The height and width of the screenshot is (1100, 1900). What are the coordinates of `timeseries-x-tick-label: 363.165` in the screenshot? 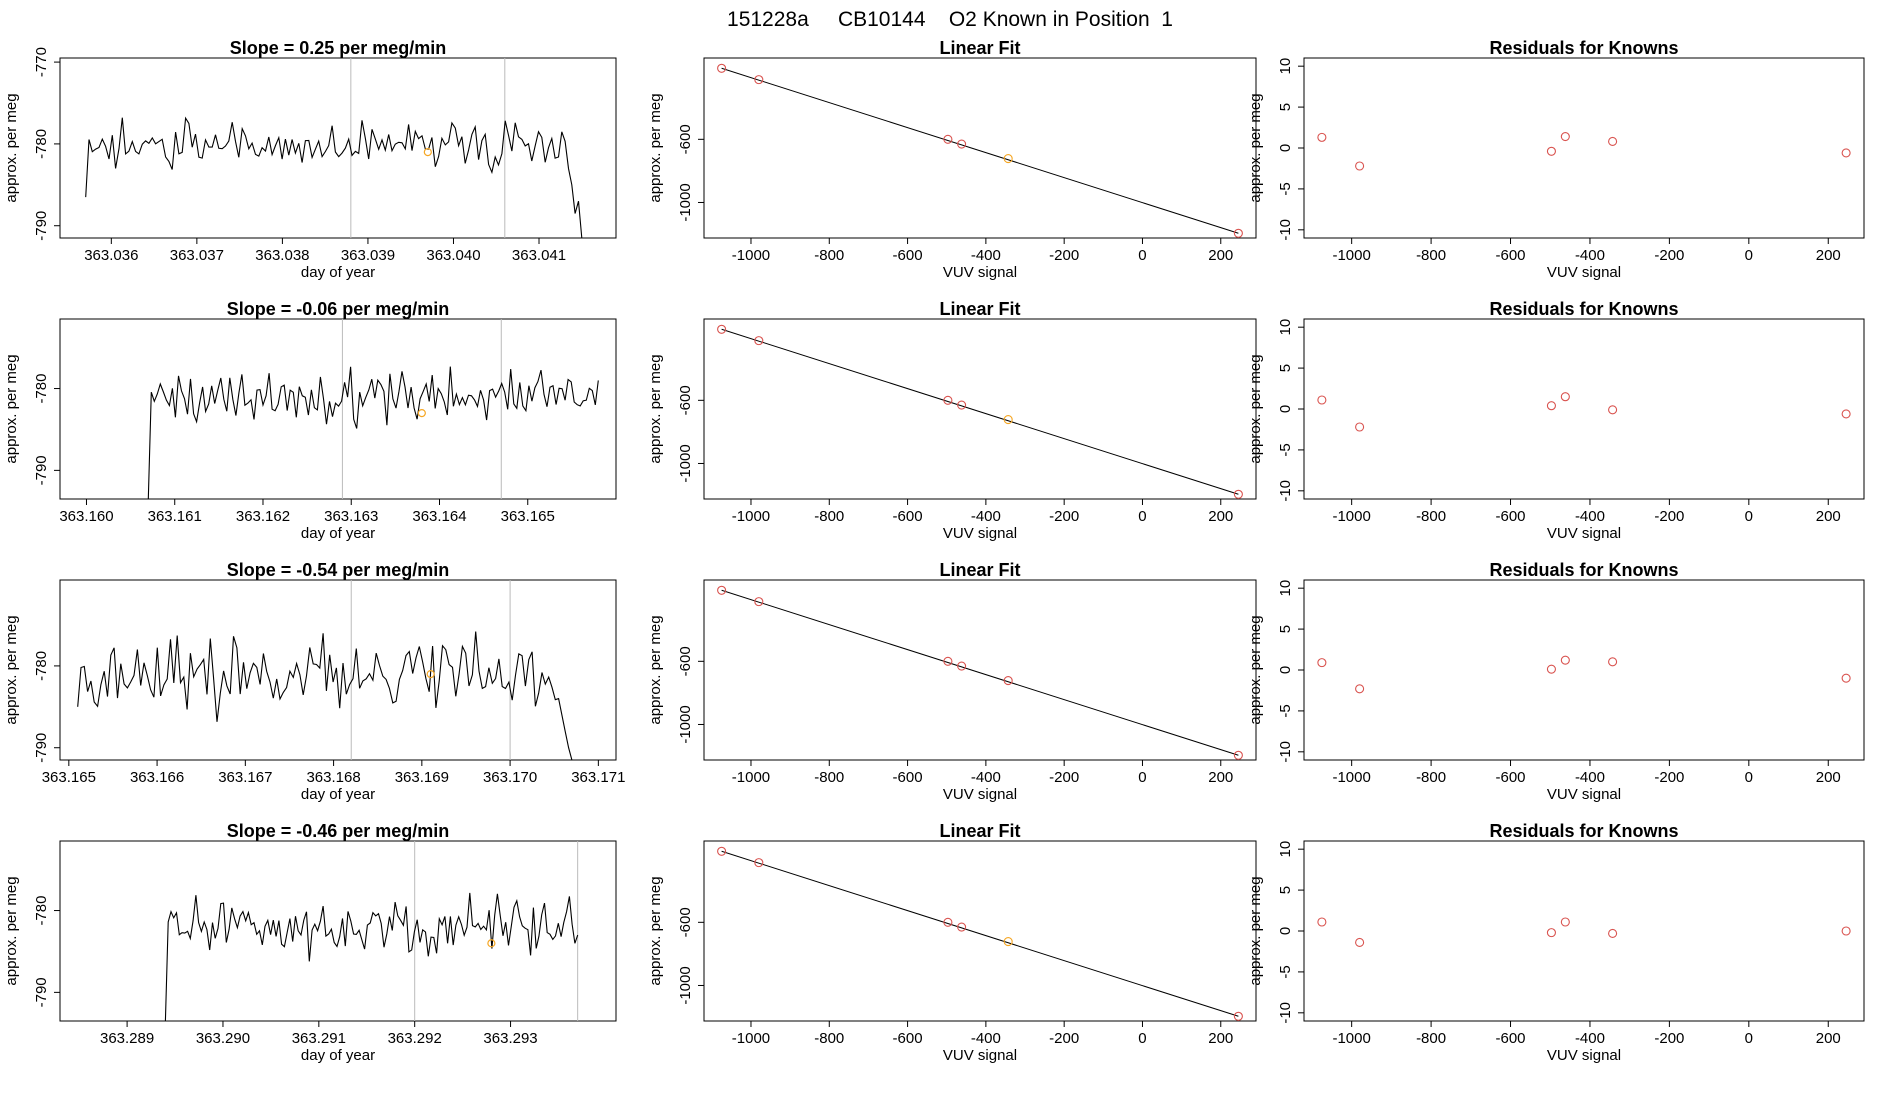 It's located at (69, 777).